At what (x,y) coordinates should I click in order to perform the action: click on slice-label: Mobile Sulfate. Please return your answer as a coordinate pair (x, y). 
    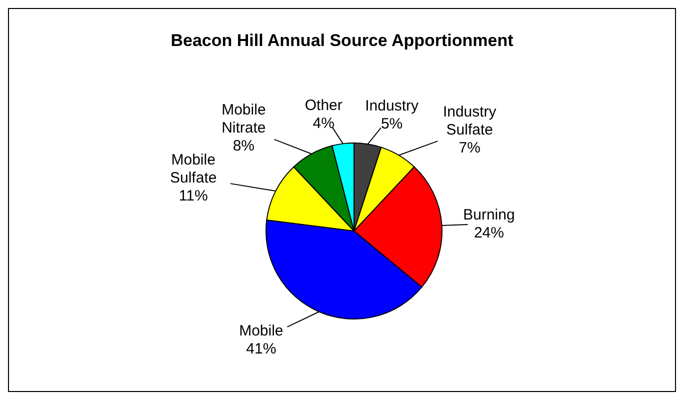
    Looking at the image, I should click on (193, 168).